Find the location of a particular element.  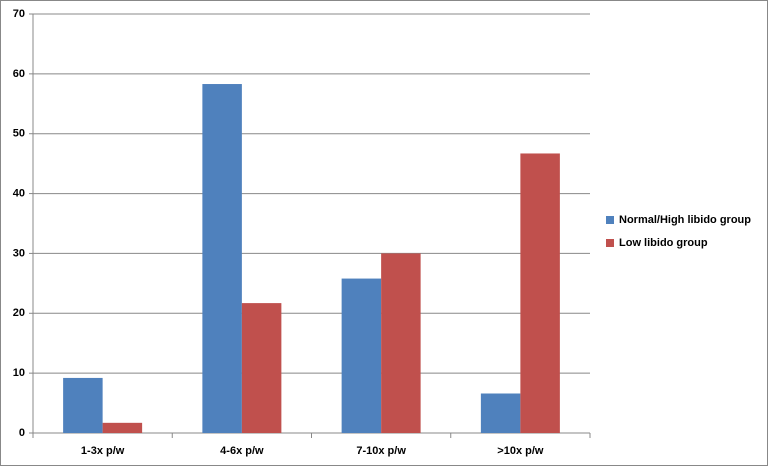

legend-label: Normal/High libido group is located at coordinates (685, 220).